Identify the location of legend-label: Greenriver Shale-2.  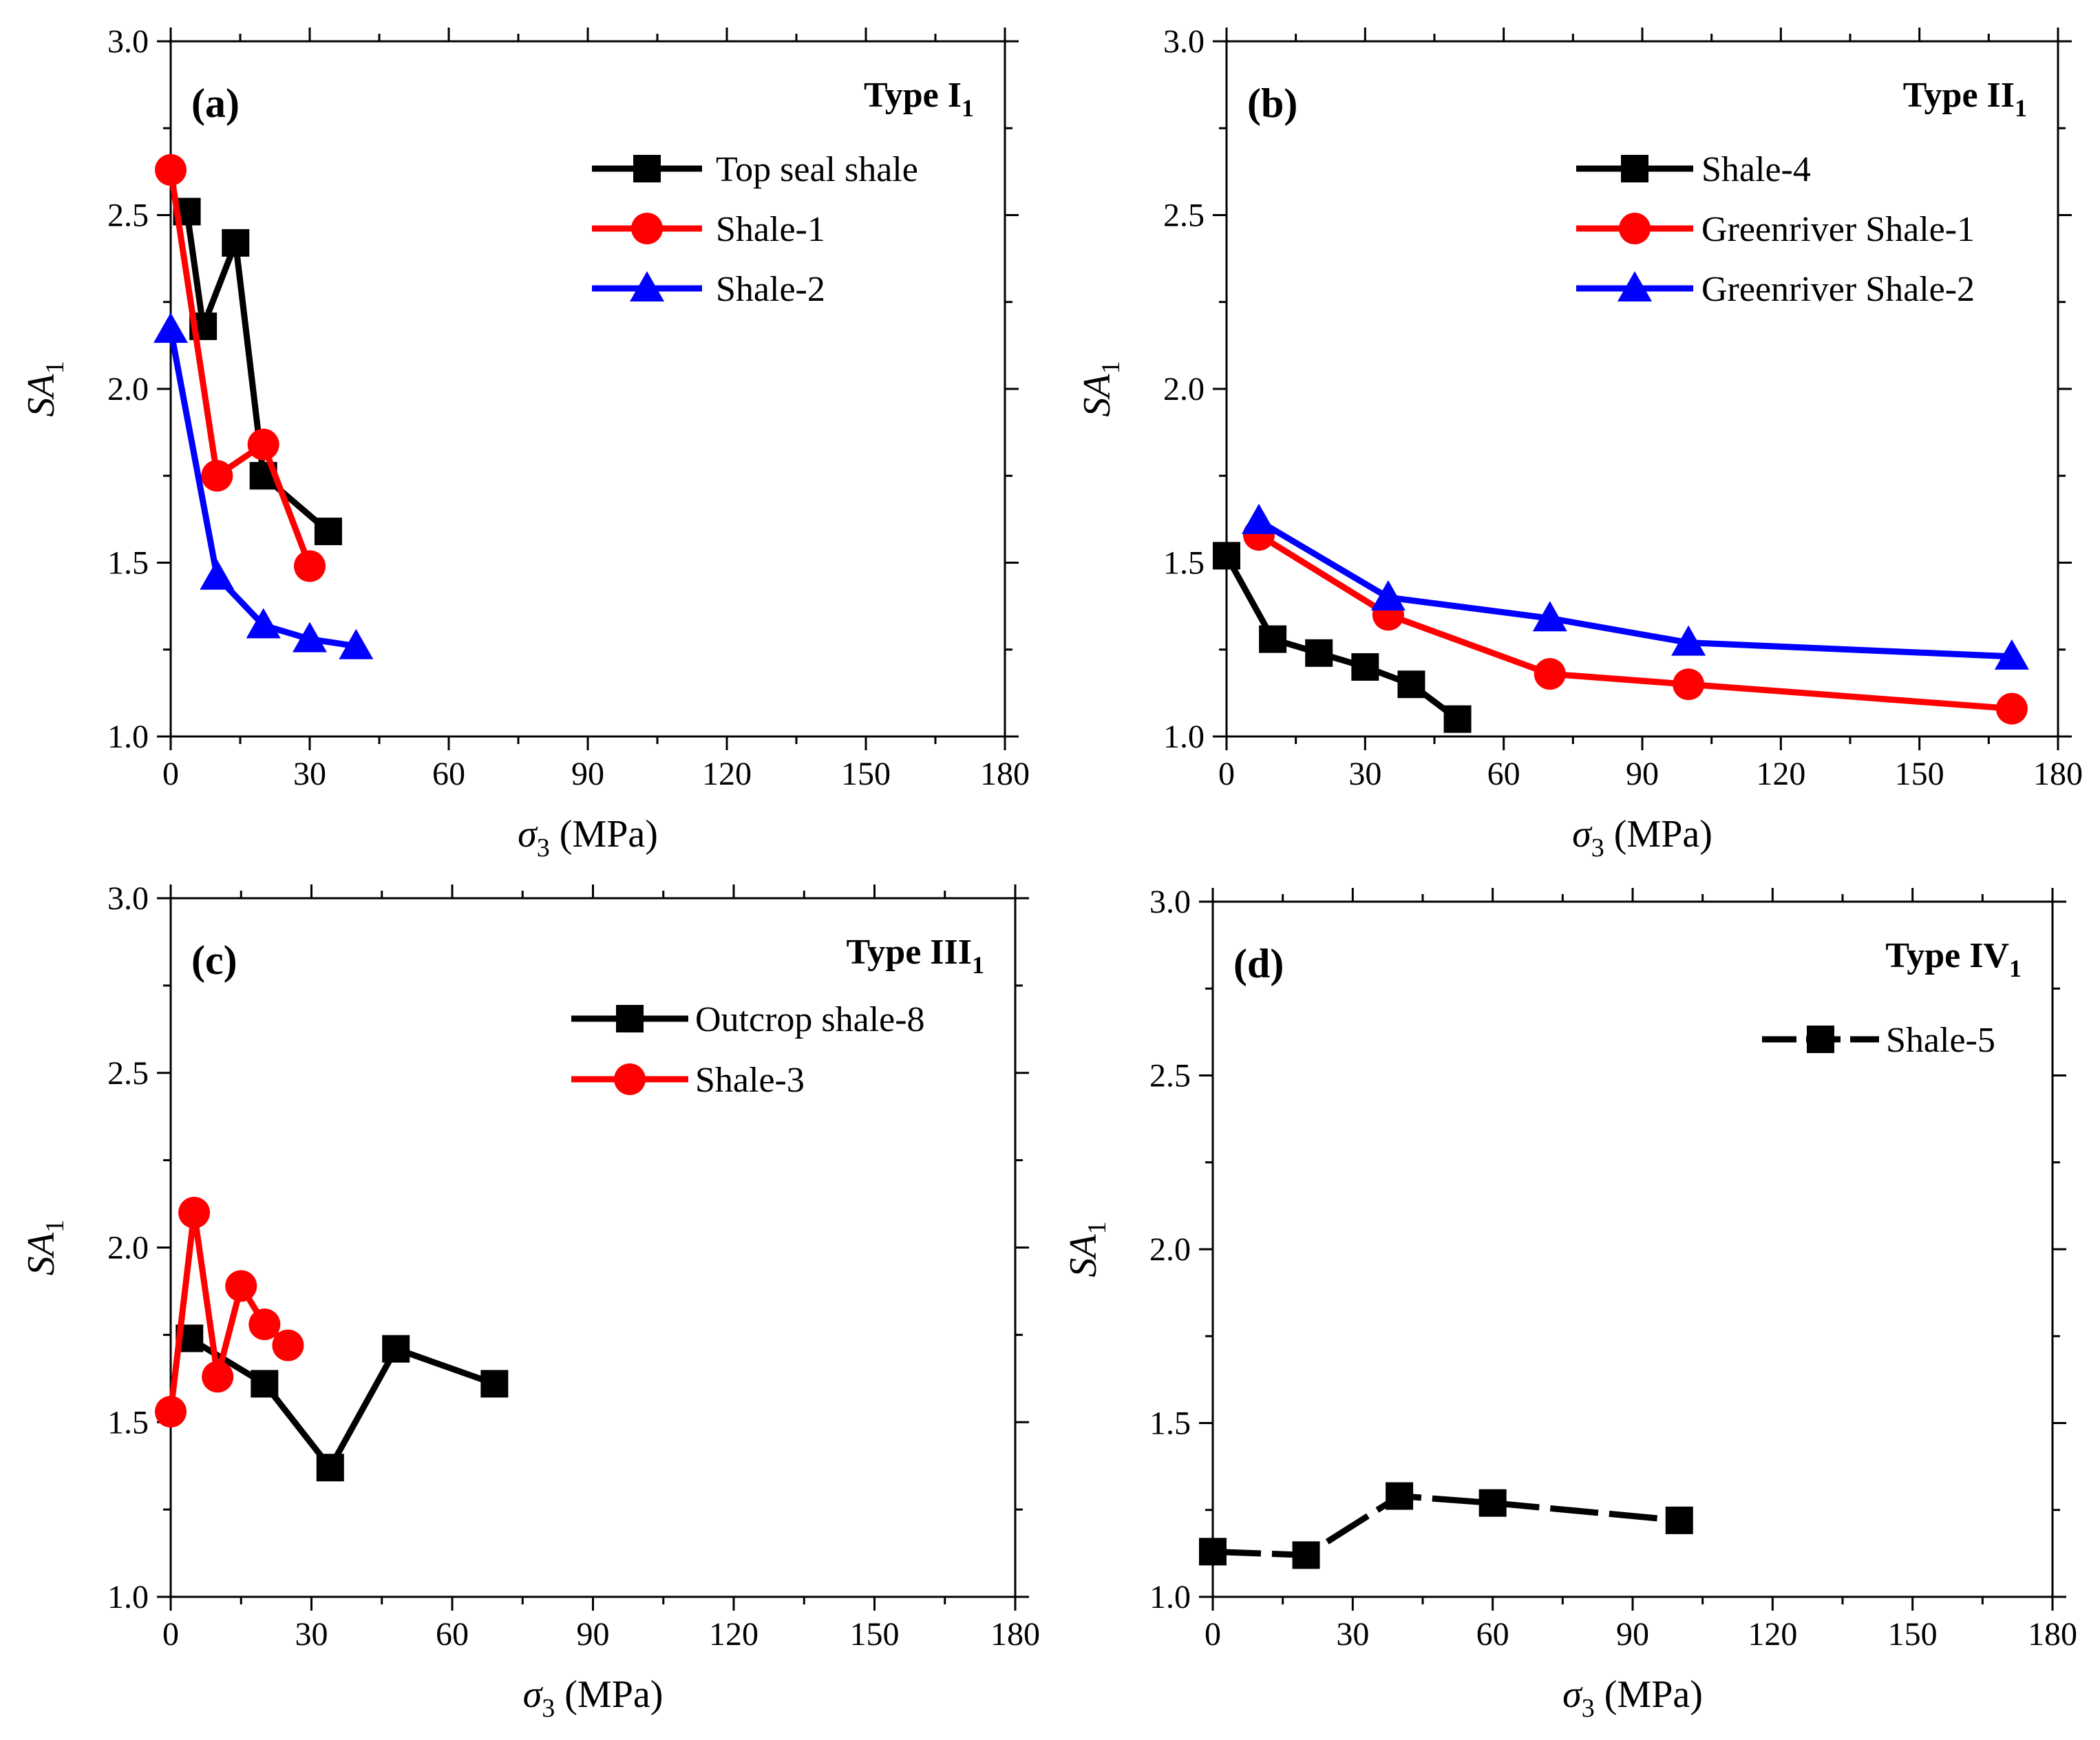
(1838, 289).